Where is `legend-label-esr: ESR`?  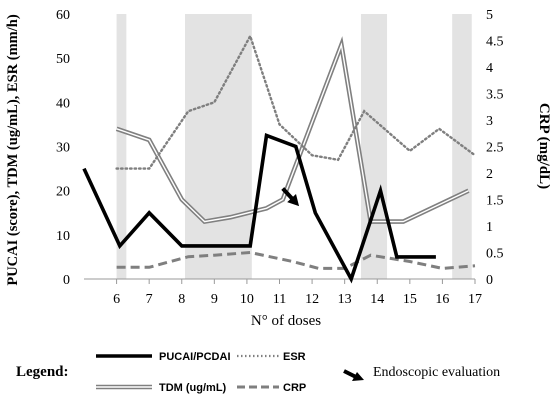 legend-label-esr: ESR is located at coordinates (294, 357).